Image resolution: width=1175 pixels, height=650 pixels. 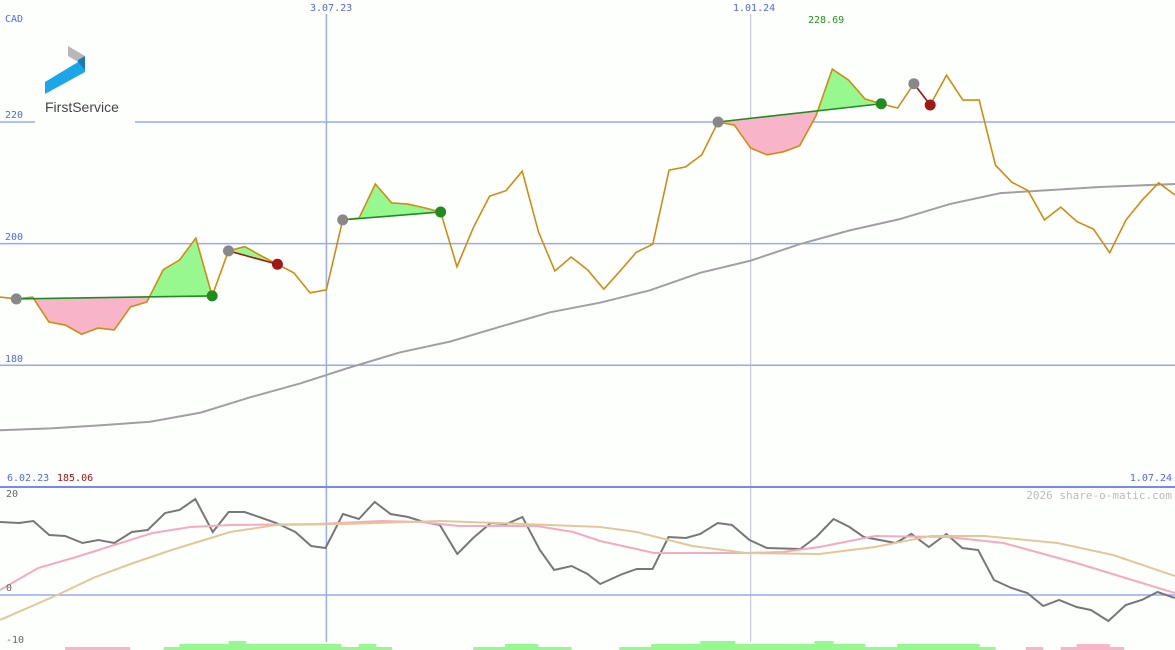 I want to click on company-logo-text: FirstService, so click(x=82, y=107).